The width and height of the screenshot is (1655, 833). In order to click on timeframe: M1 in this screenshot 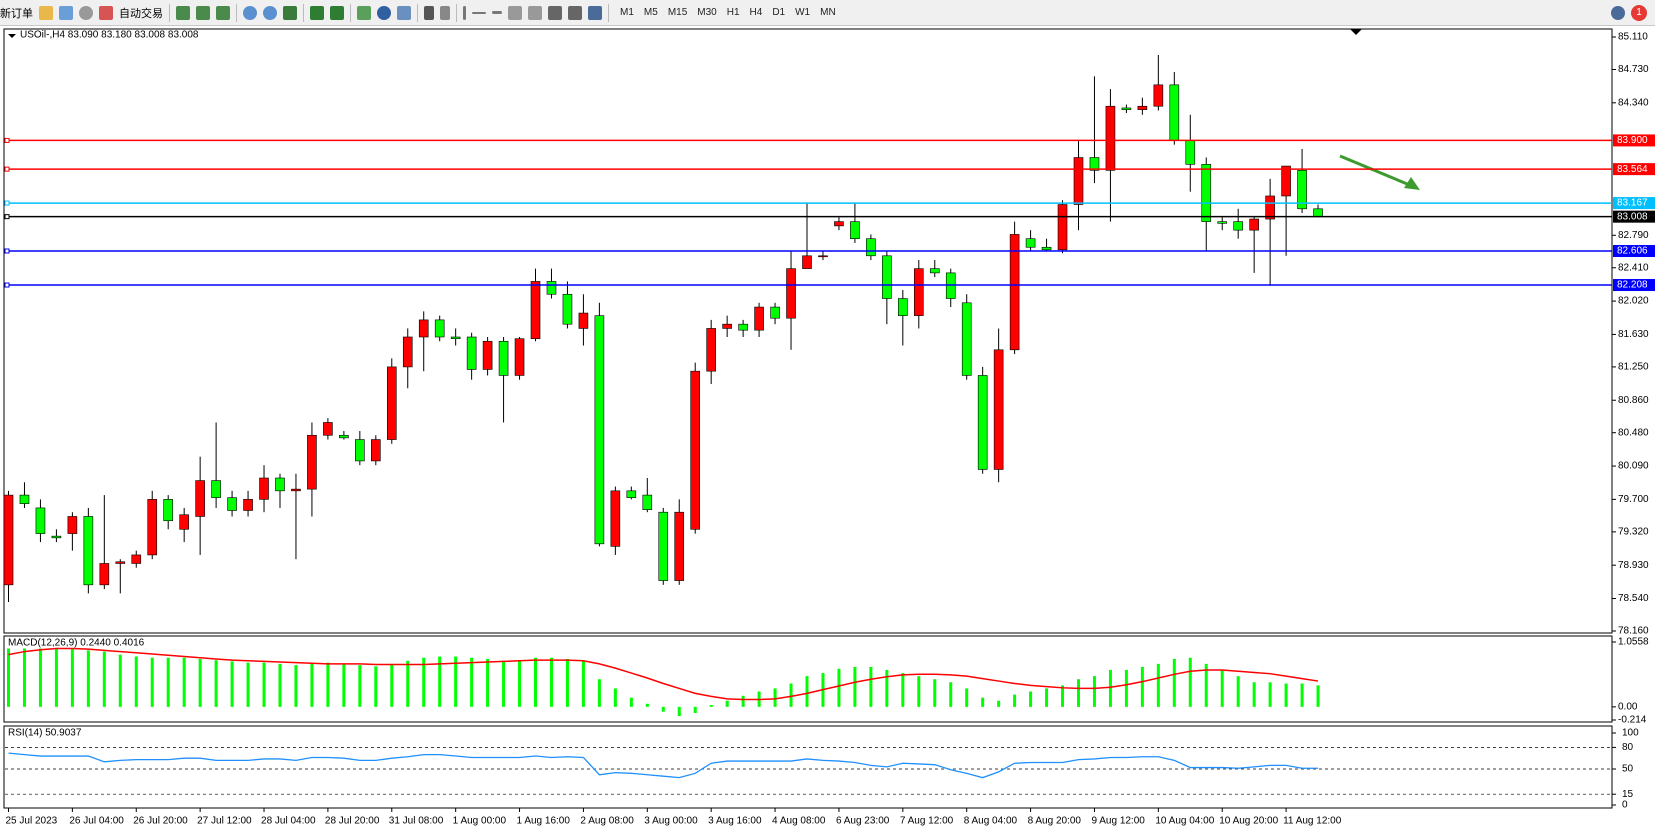, I will do `click(627, 12)`.